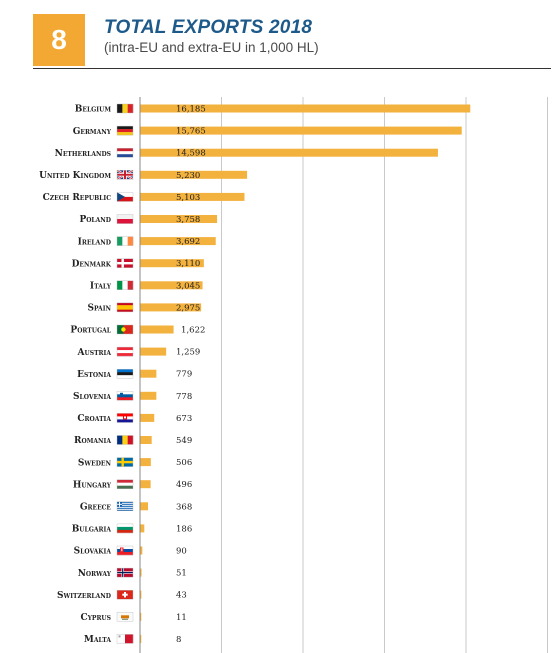 This screenshot has height=653, width=560. What do you see at coordinates (125, 396) in the screenshot?
I see `slovenia-flag-icon` at bounding box center [125, 396].